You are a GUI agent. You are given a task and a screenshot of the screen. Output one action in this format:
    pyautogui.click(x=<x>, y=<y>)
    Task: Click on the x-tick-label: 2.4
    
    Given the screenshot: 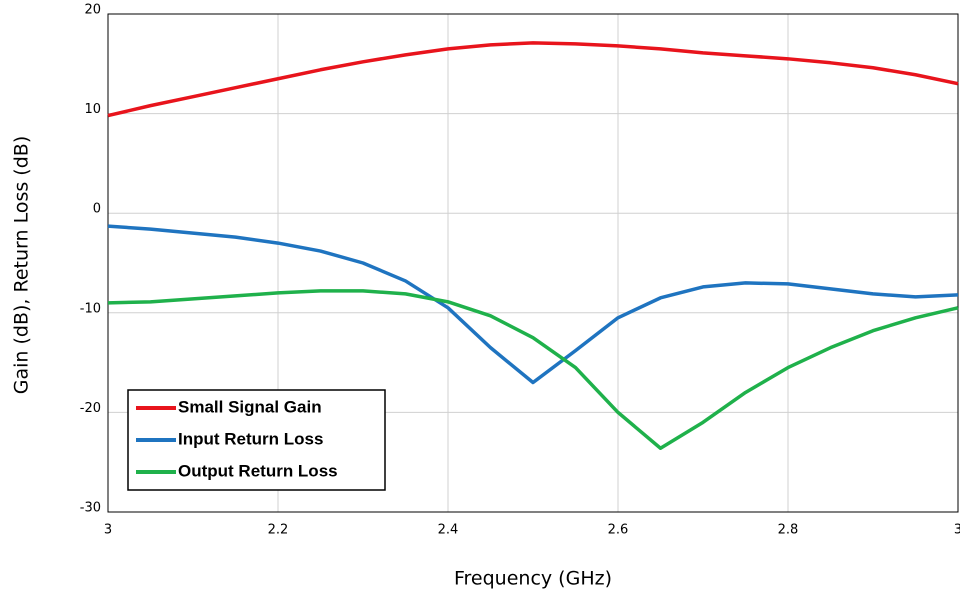 What is the action you would take?
    pyautogui.click(x=448, y=530)
    